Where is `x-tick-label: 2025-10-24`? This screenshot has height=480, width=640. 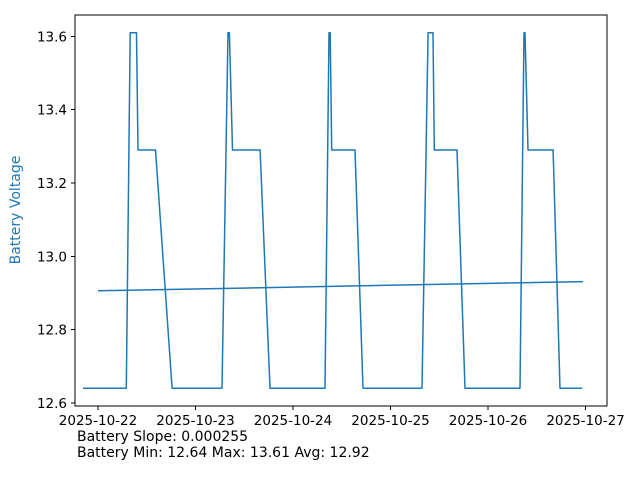 x-tick-label: 2025-10-24 is located at coordinates (293, 421).